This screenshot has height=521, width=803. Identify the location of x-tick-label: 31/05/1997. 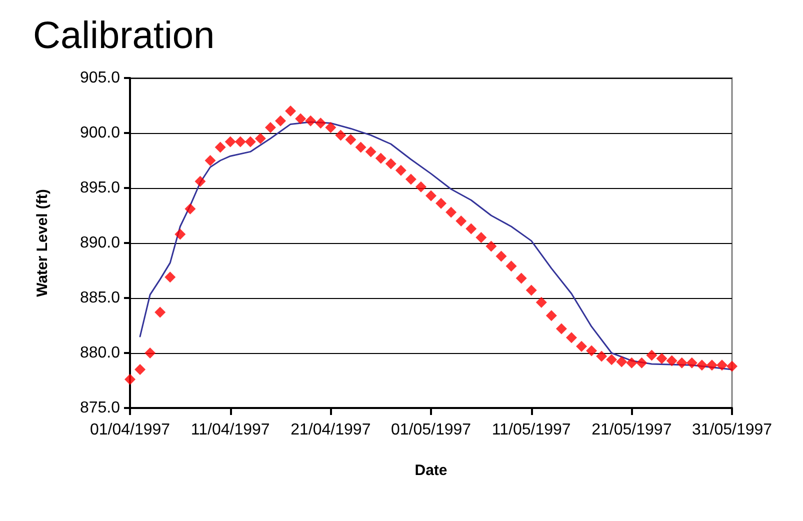
(732, 430).